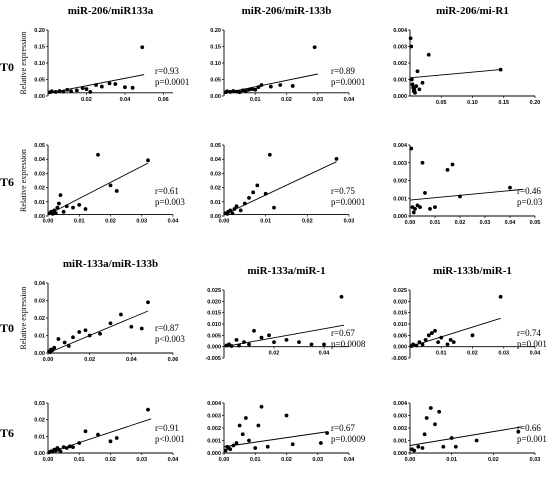 The image size is (550, 490). What do you see at coordinates (216, 160) in the screenshot?
I see `y-tick-label: 0.04` at bounding box center [216, 160].